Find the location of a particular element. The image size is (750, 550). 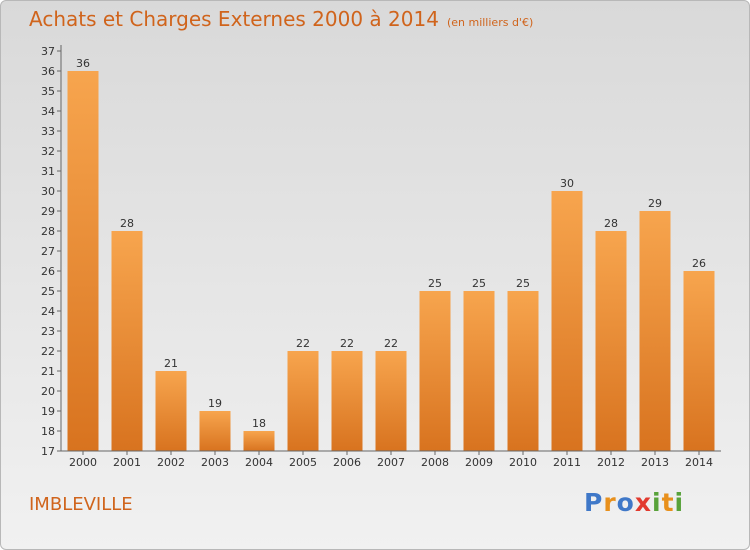

data-label-2002: 21 is located at coordinates (171, 363).